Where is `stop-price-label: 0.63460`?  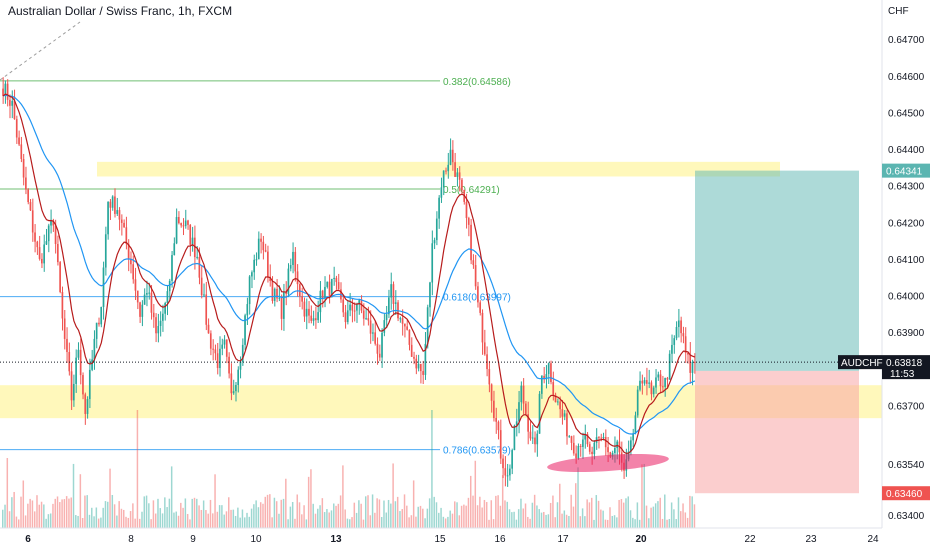 stop-price-label: 0.63460 is located at coordinates (904, 494).